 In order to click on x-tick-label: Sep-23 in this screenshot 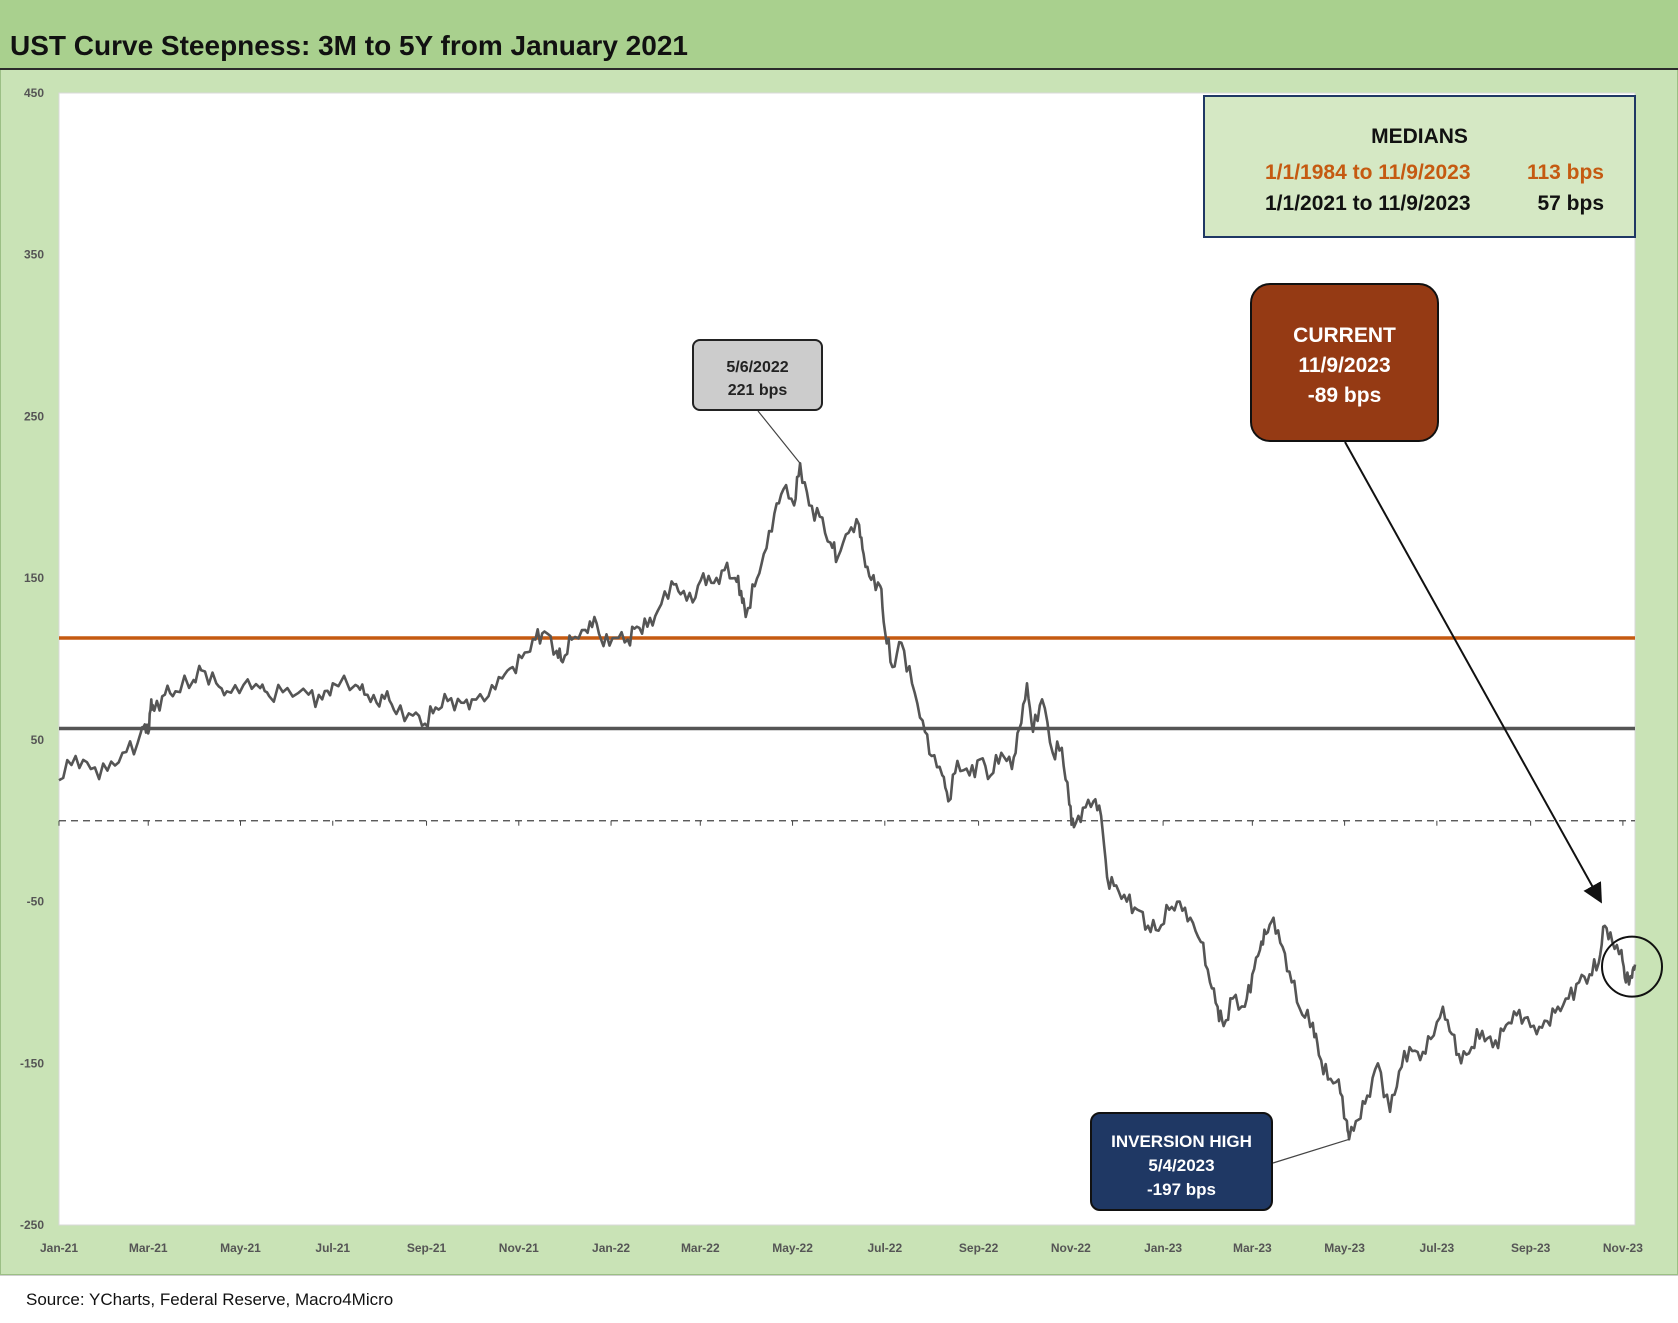, I will do `click(1531, 1248)`.